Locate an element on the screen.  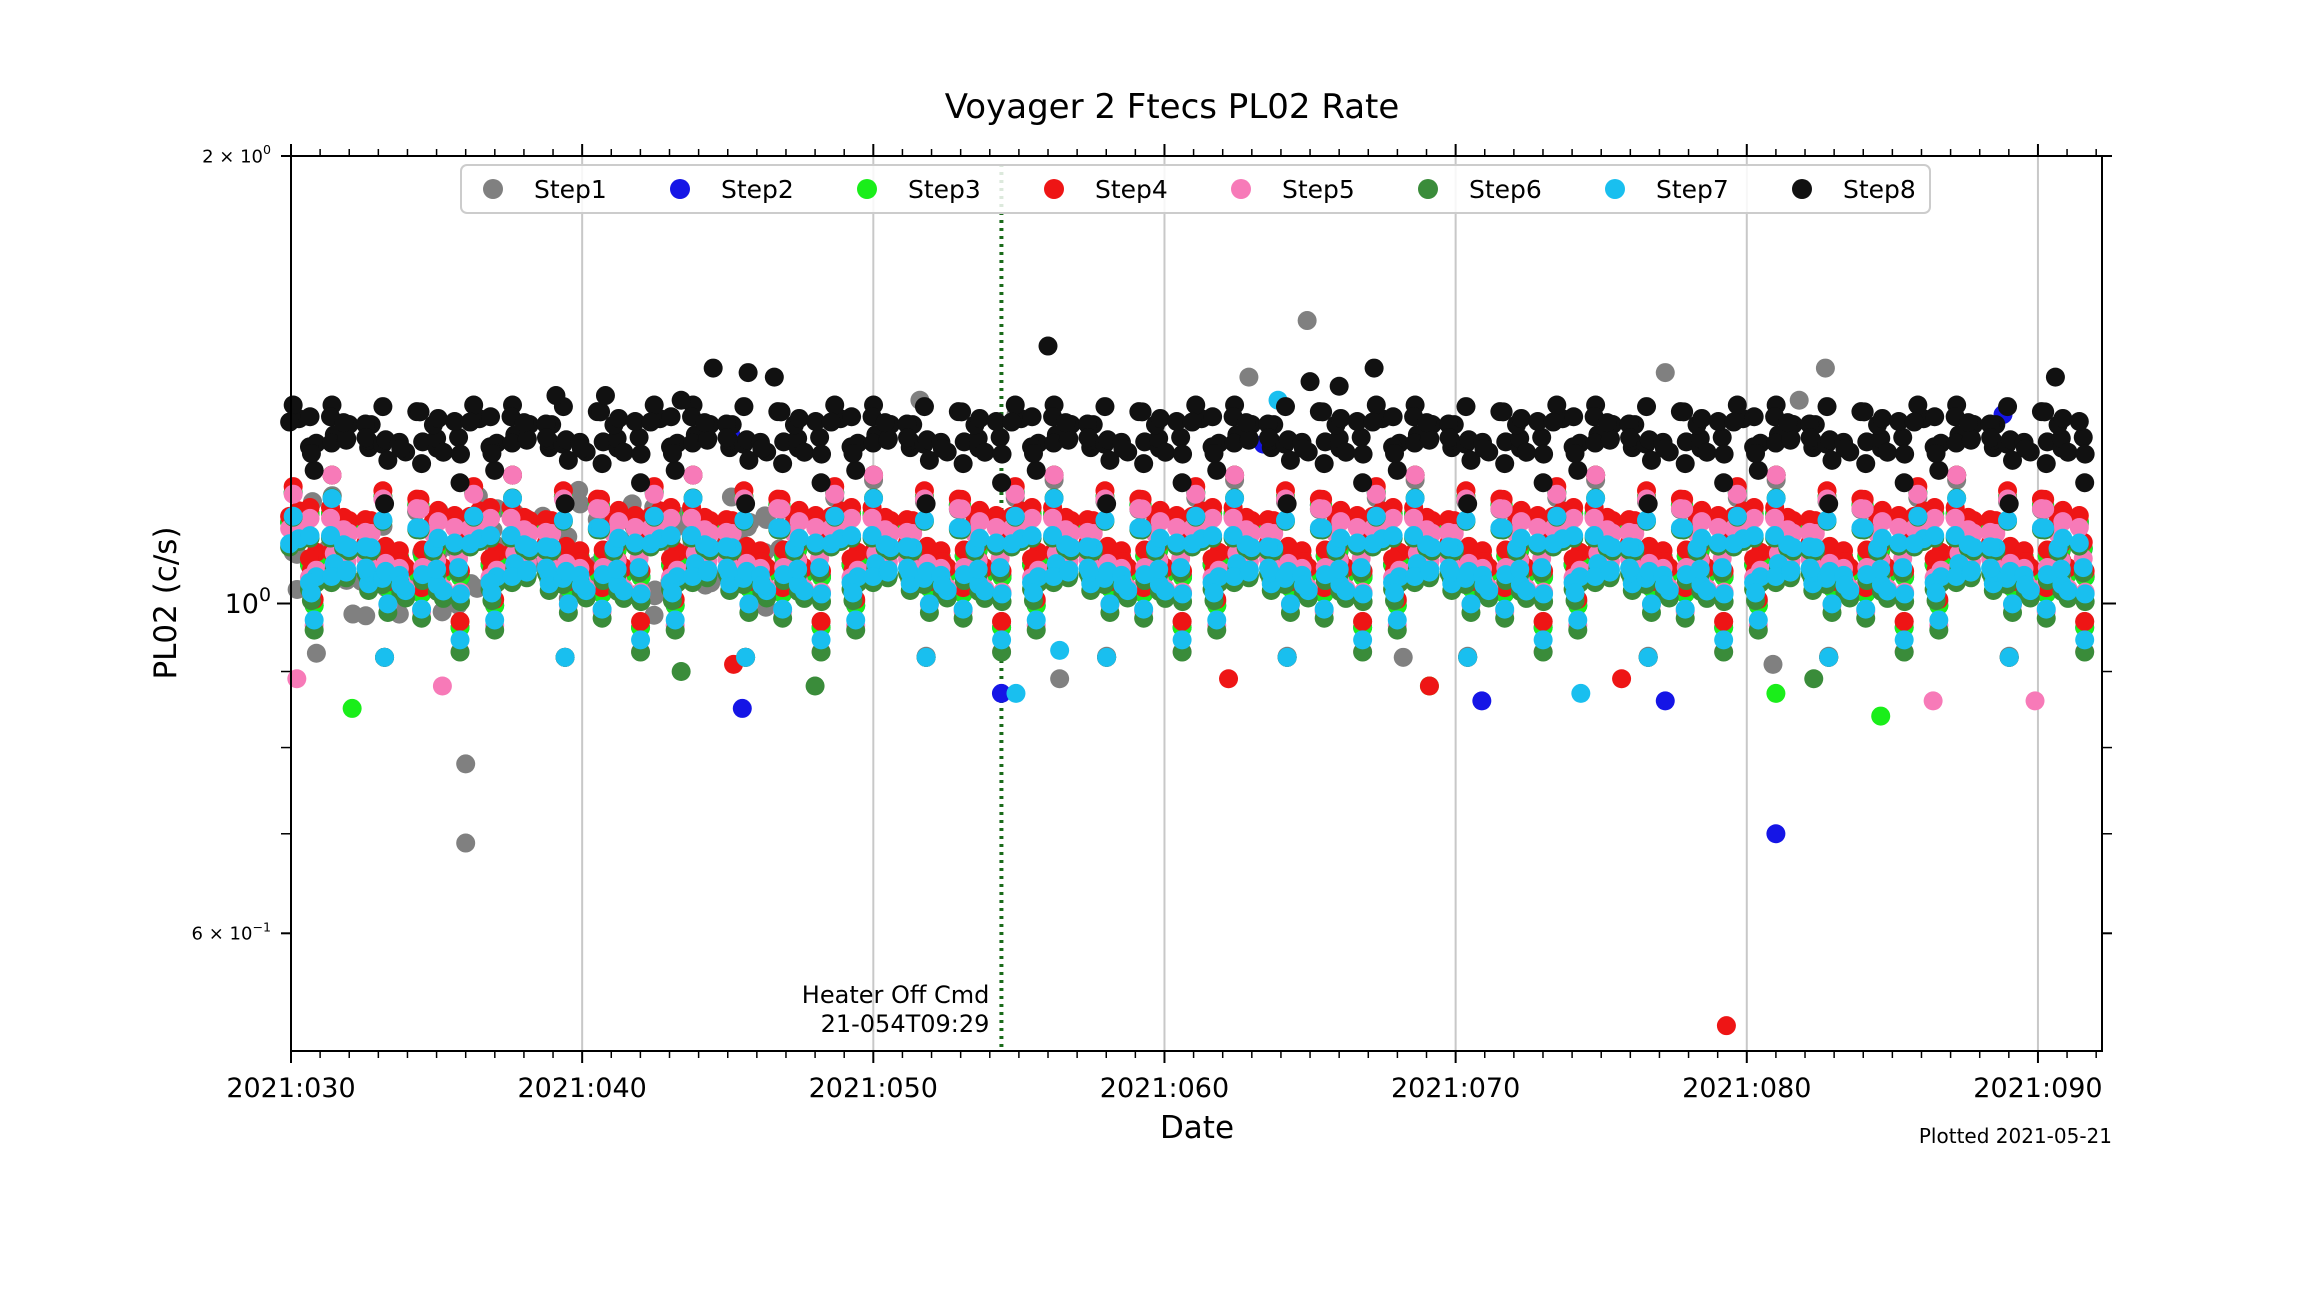
legend-label-step1: Step1 is located at coordinates (570, 189).